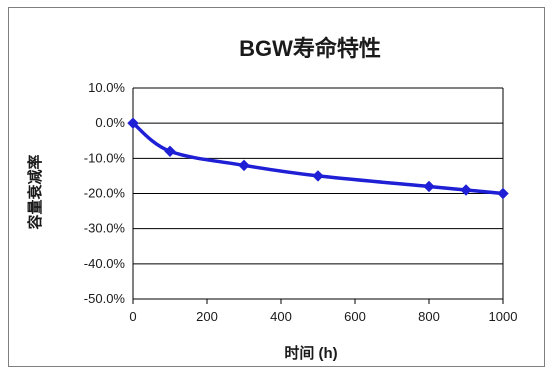 Image resolution: width=555 pixels, height=376 pixels. Describe the element at coordinates (35, 192) in the screenshot. I see `y-axis-title: 容量衰减率` at that location.